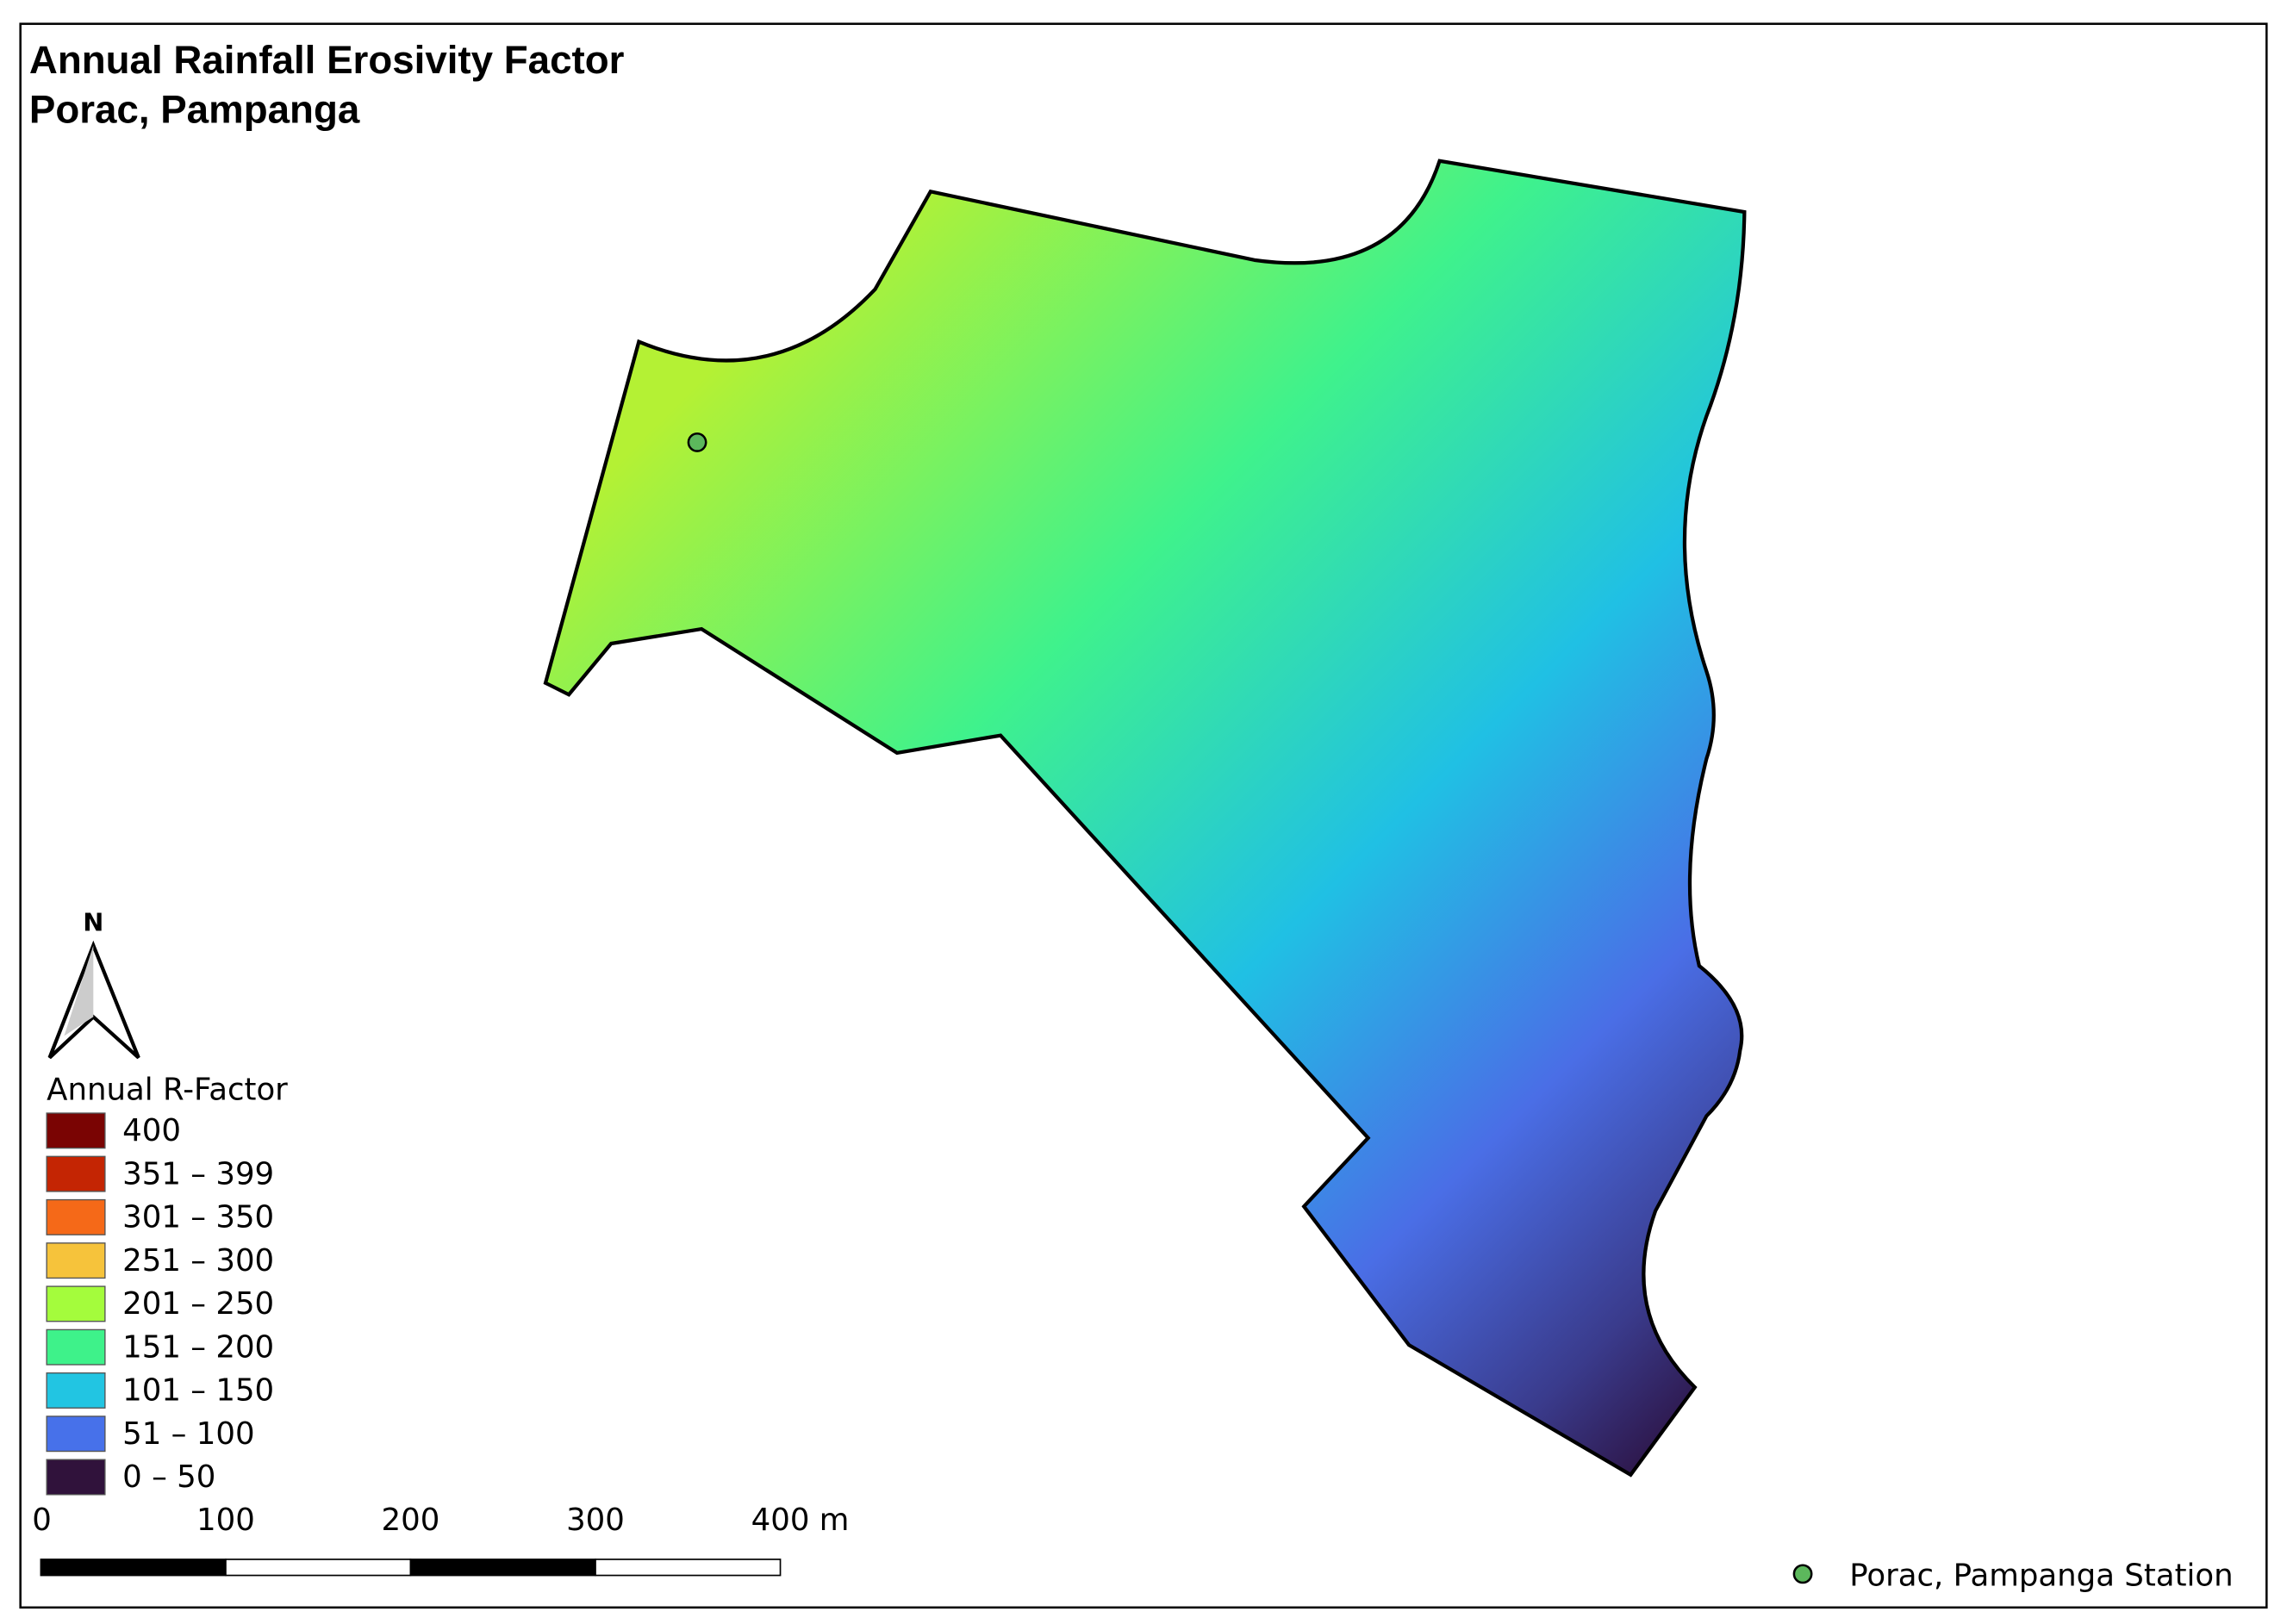  I want to click on scale-bar: 0 100 200 300 400 m, so click(441, 1540).